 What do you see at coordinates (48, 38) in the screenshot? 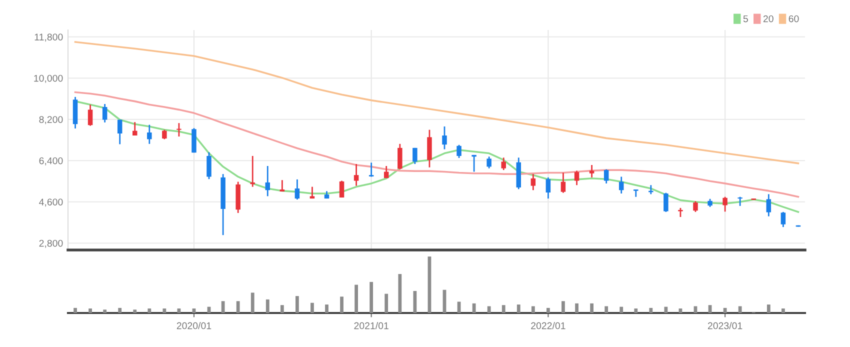
I see `y-tick-label: 11,800` at bounding box center [48, 38].